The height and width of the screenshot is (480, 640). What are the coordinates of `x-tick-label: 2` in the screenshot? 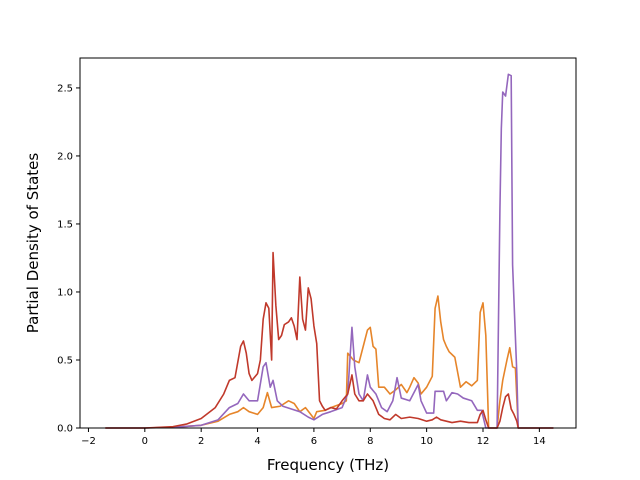 It's located at (201, 441).